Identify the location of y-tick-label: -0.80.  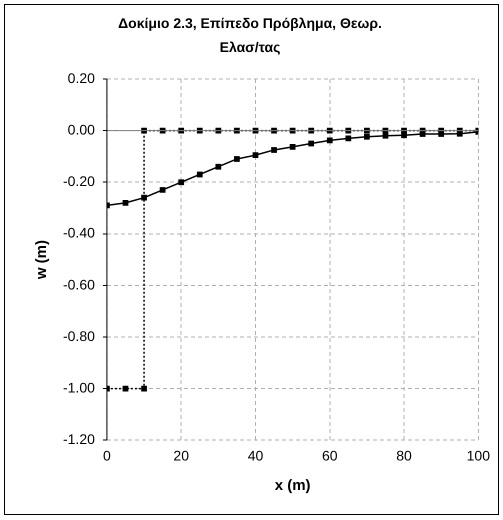
(79, 336).